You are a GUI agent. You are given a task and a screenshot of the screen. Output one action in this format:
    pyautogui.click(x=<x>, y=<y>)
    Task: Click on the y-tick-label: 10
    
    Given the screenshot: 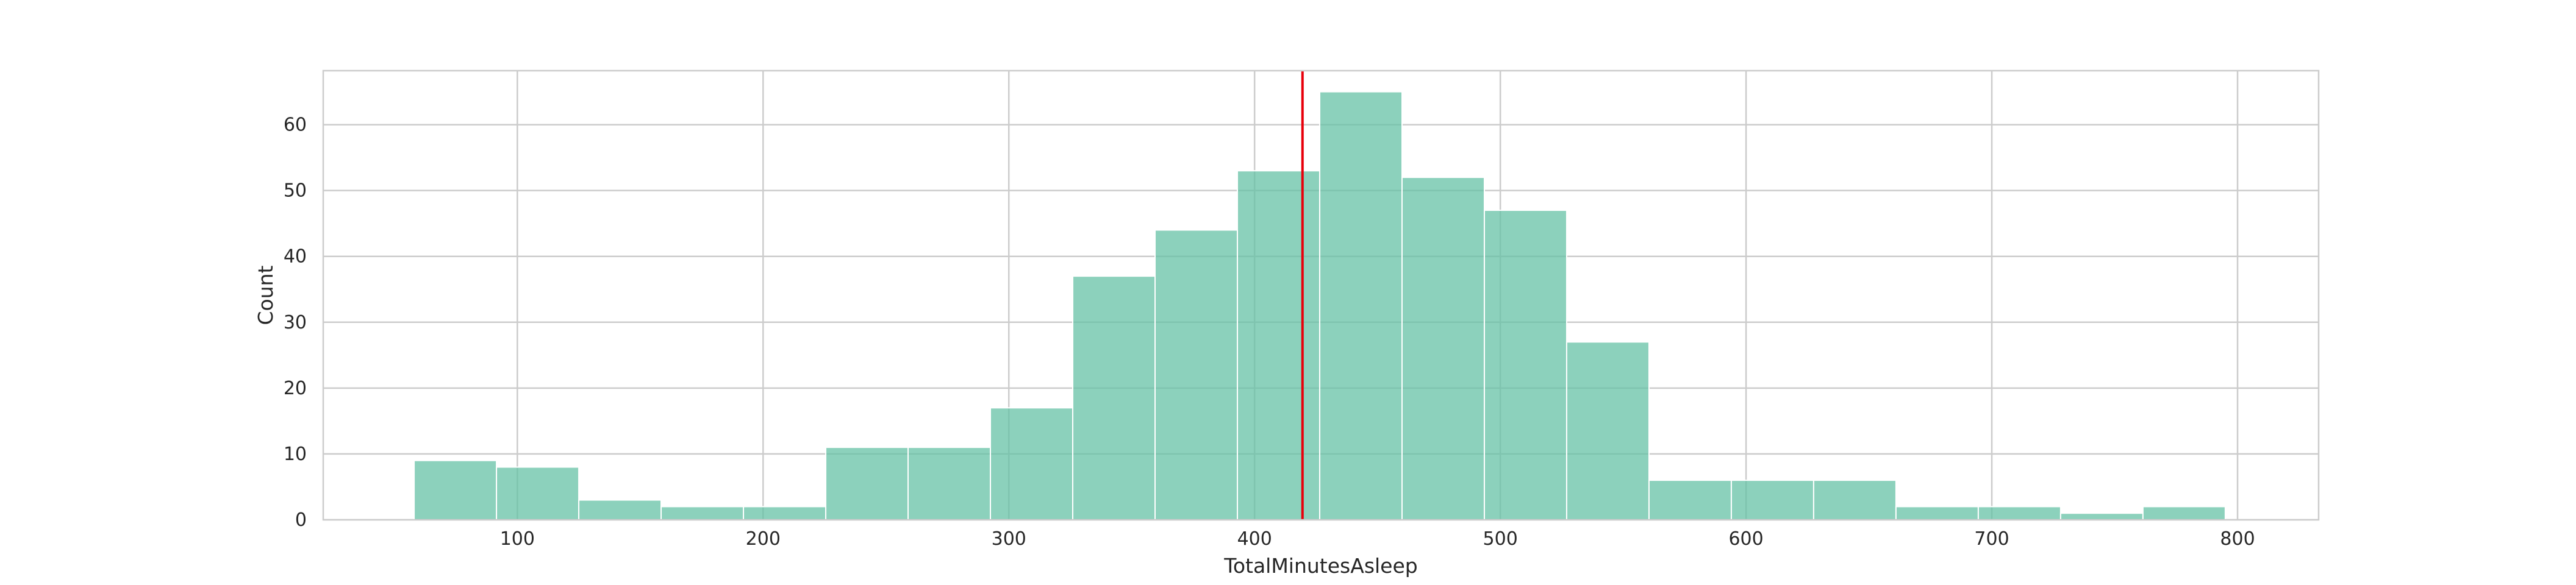 What is the action you would take?
    pyautogui.click(x=295, y=454)
    